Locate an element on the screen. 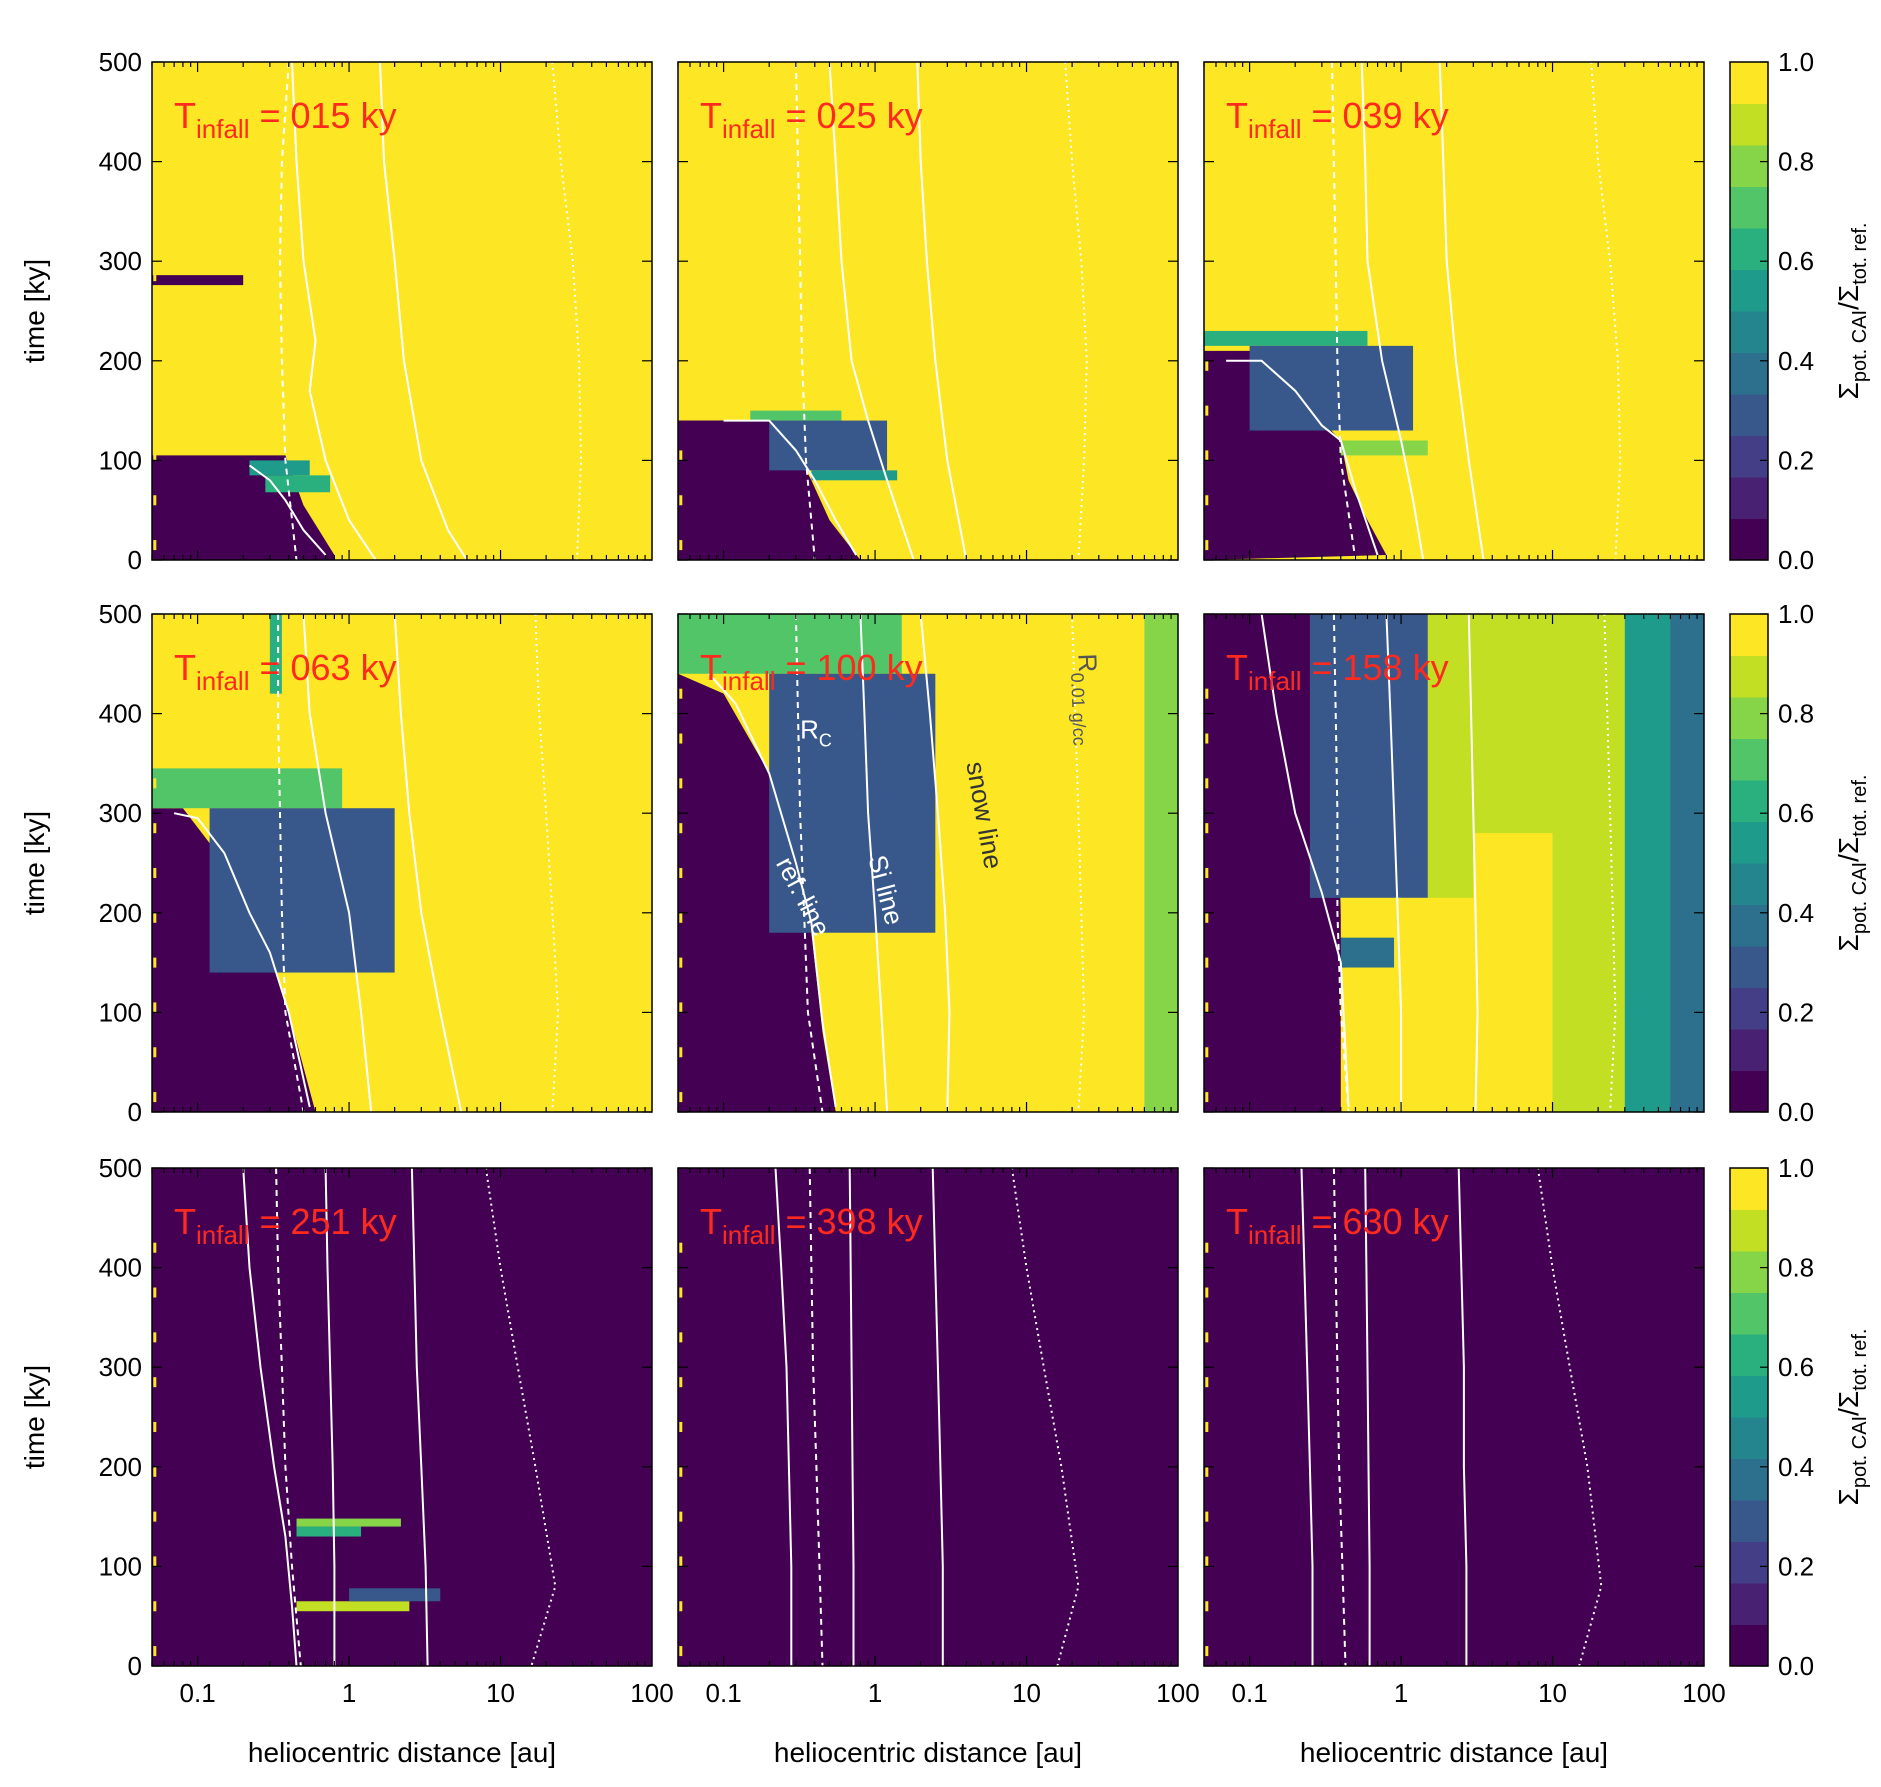 The height and width of the screenshot is (1787, 1881). colorbar-frame is located at coordinates (1749, 311).